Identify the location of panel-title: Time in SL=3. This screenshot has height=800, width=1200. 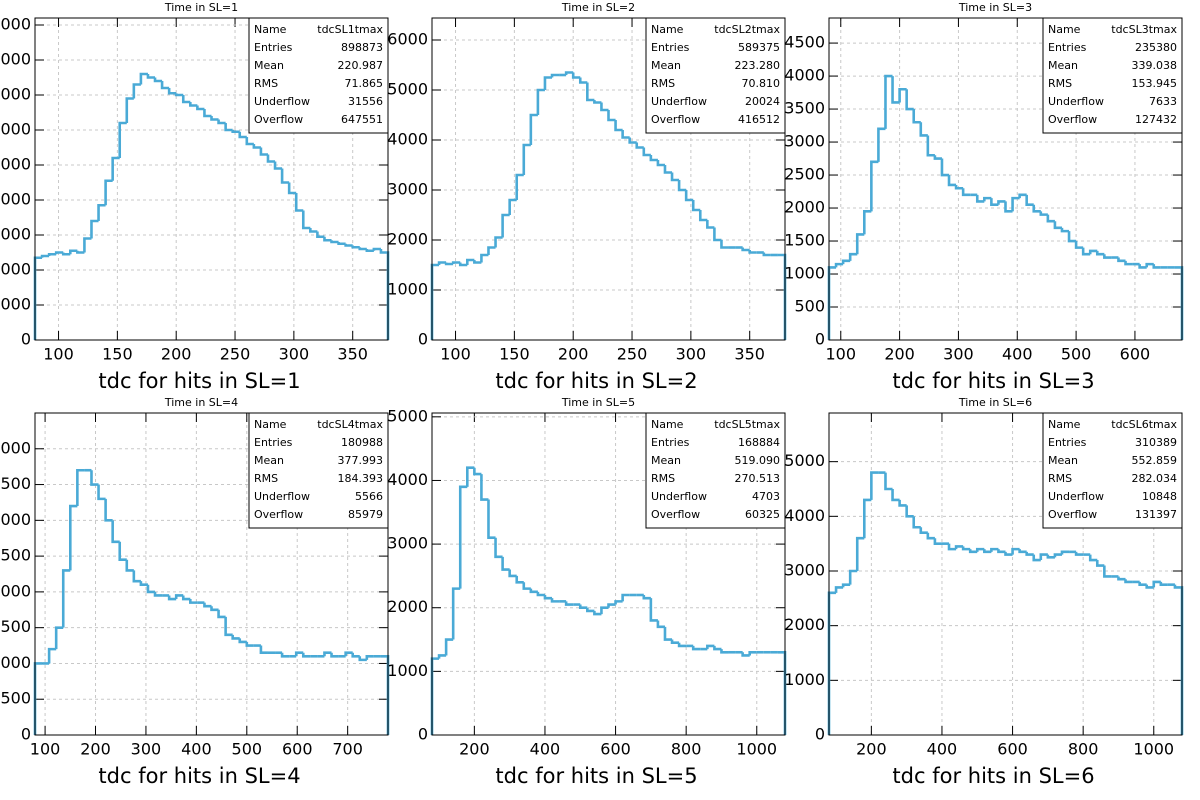
(995, 7).